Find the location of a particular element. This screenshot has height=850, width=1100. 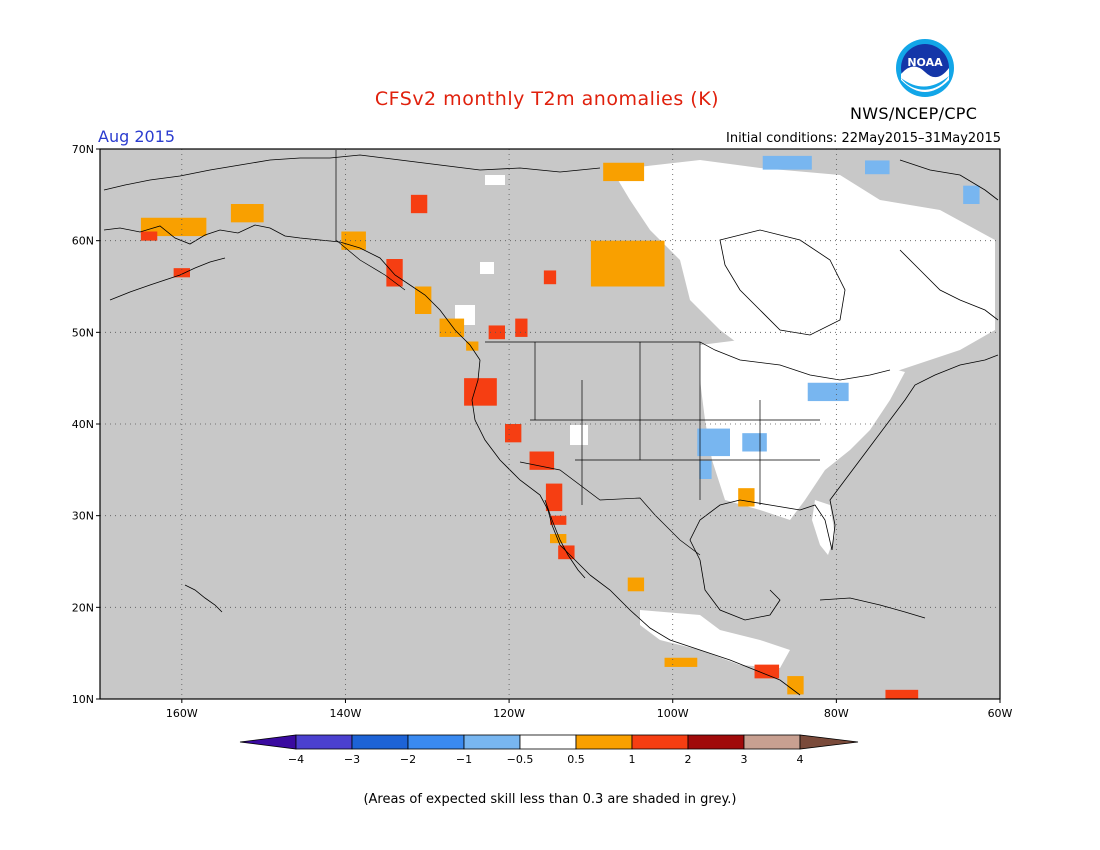

lat-tick-label: 70N is located at coordinates (83, 149).